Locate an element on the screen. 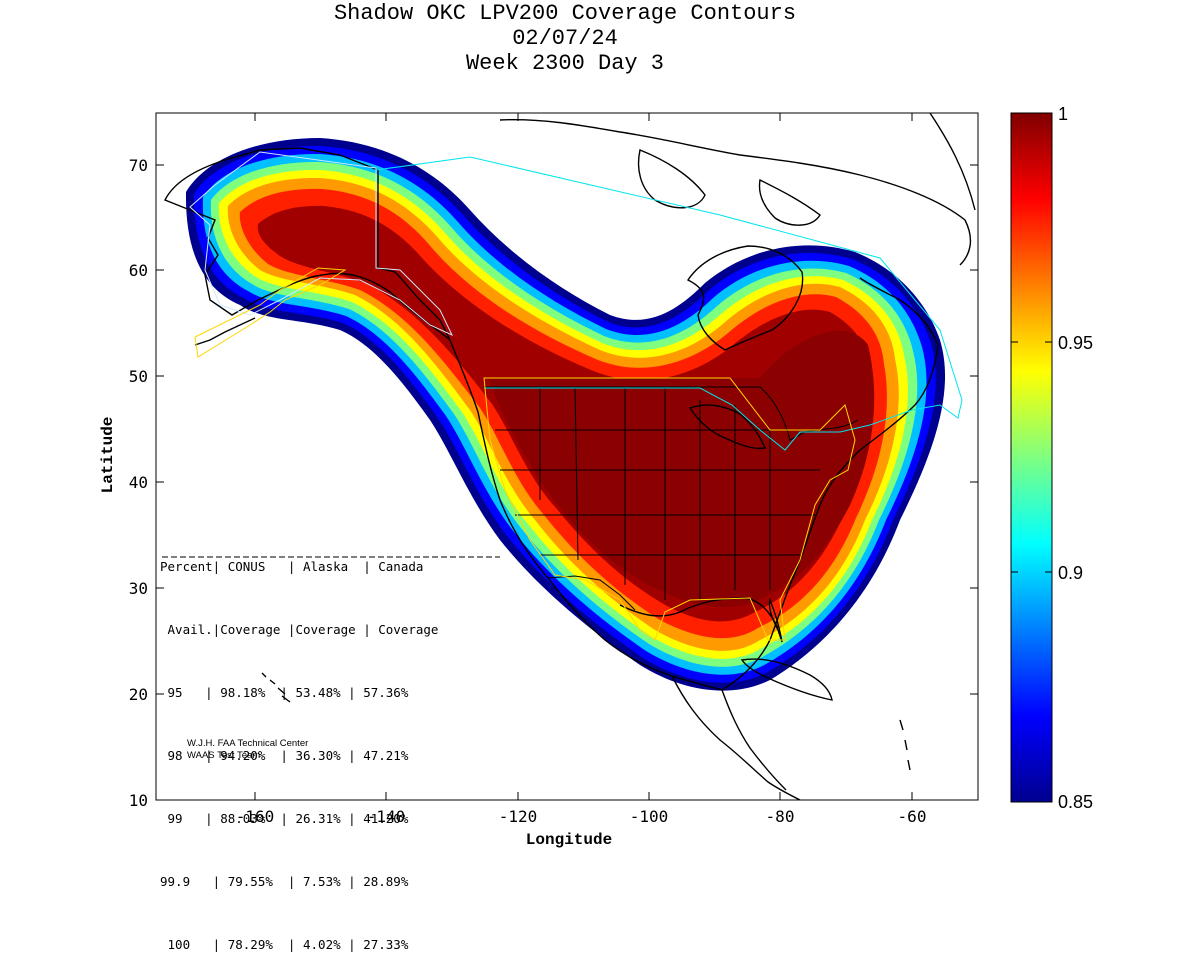 This screenshot has height=976, width=1200. lesser-antilles is located at coordinates (905, 745).